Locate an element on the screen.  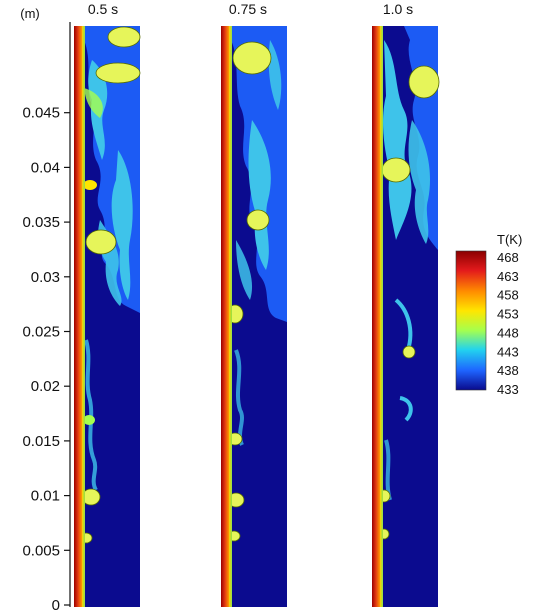
colorbar-tick-label: 443 is located at coordinates (508, 351).